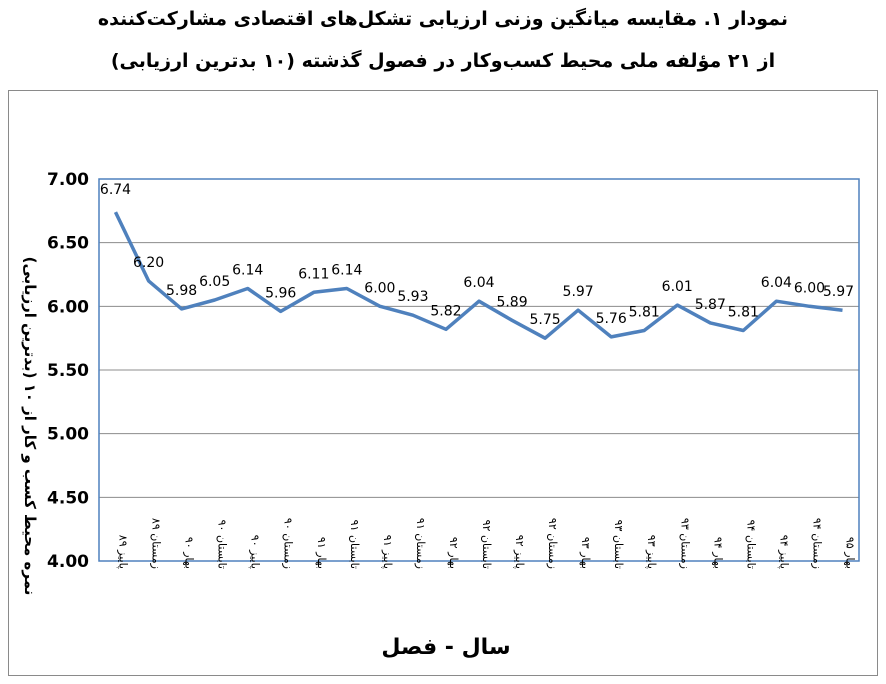 The width and height of the screenshot is (886, 684). I want to click on x-tick-label: بهار ۹۱, so click(321, 553).